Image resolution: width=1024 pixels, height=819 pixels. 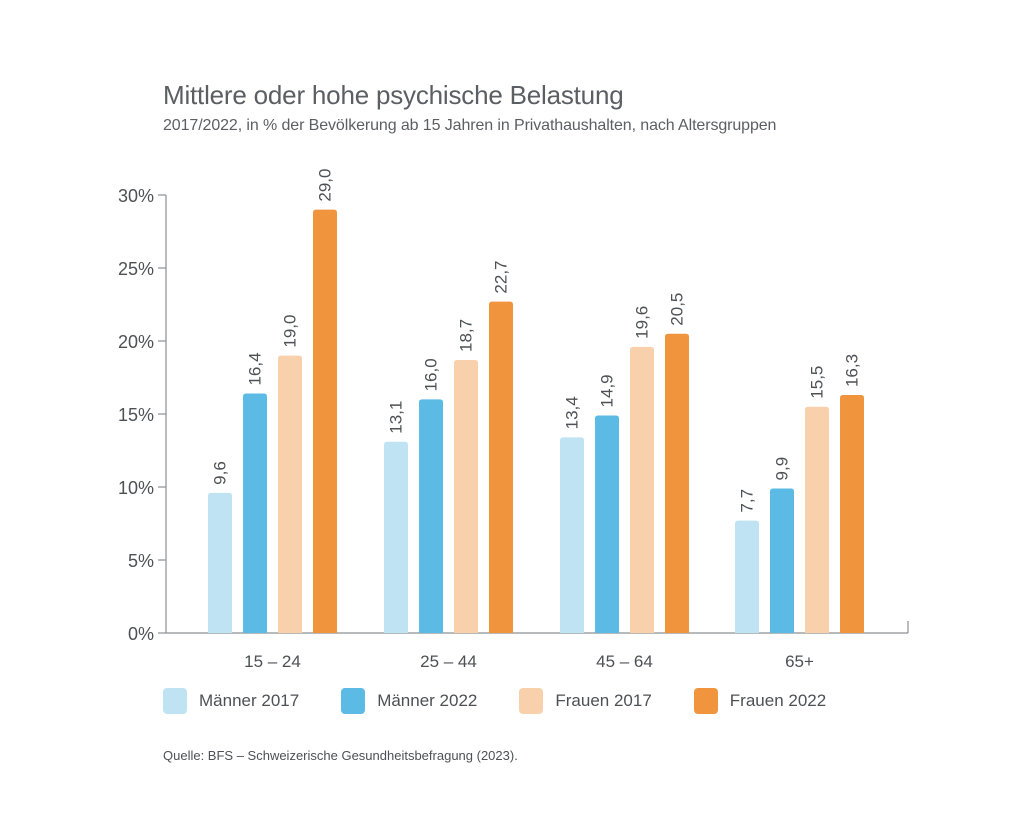 What do you see at coordinates (603, 700) in the screenshot?
I see `legend-label: Frauen 2017` at bounding box center [603, 700].